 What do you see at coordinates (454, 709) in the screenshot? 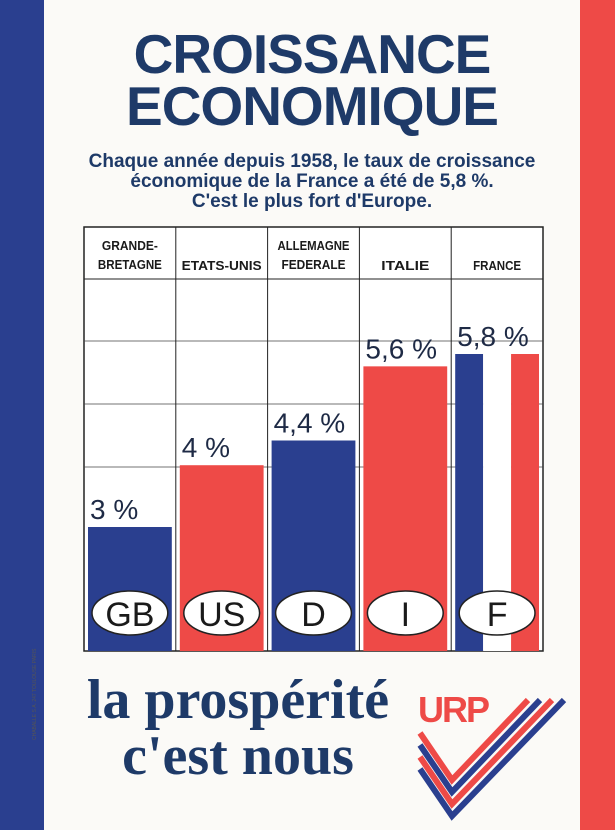
I see `urp-logo-text: URP` at bounding box center [454, 709].